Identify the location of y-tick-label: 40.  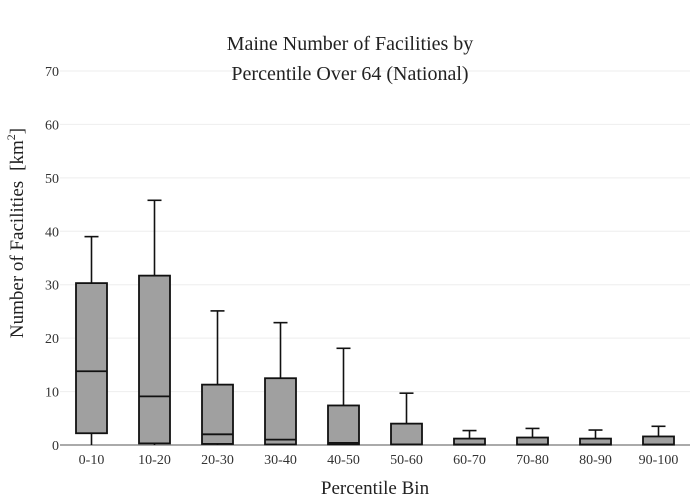
(52, 232).